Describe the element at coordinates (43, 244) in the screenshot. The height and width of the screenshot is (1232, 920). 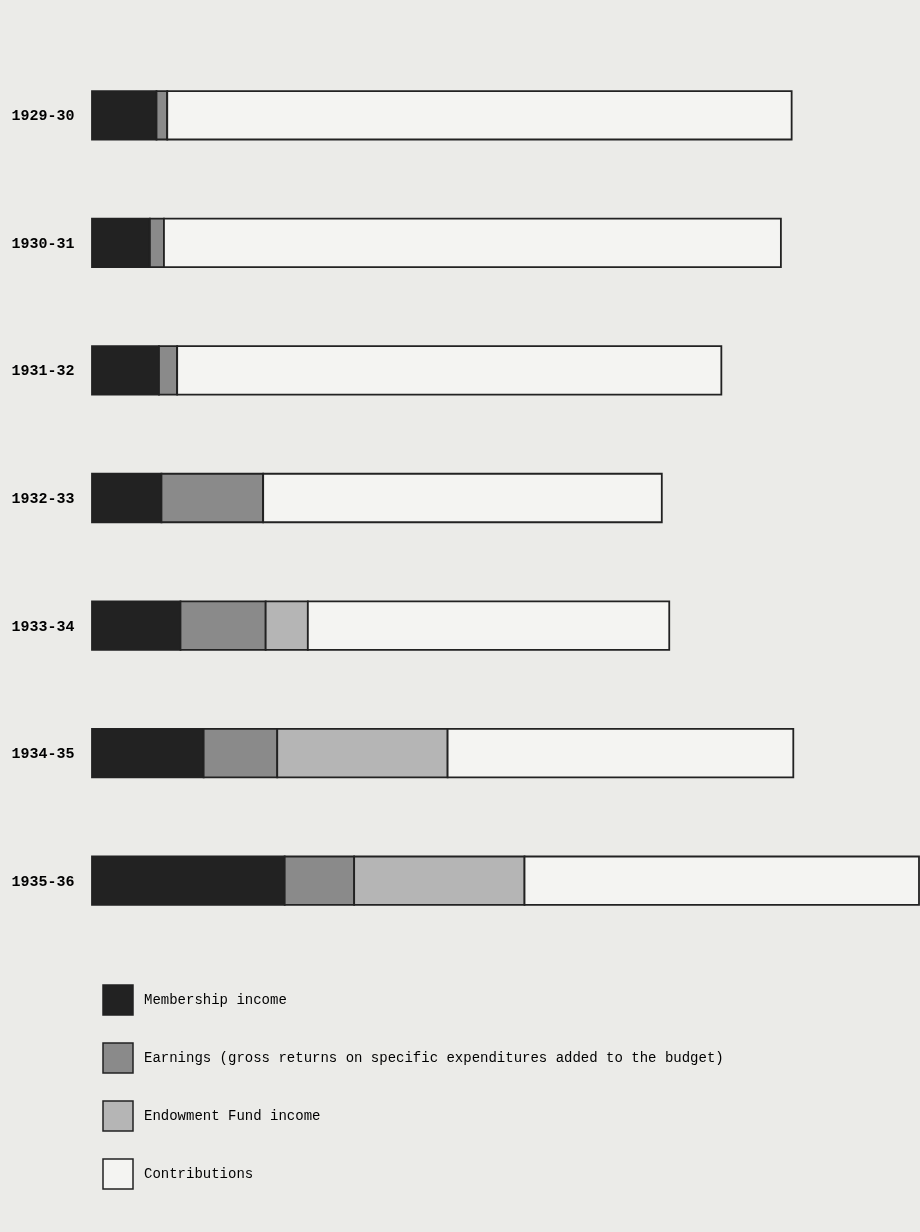
I see `y-tick-label: 1930-31` at that location.